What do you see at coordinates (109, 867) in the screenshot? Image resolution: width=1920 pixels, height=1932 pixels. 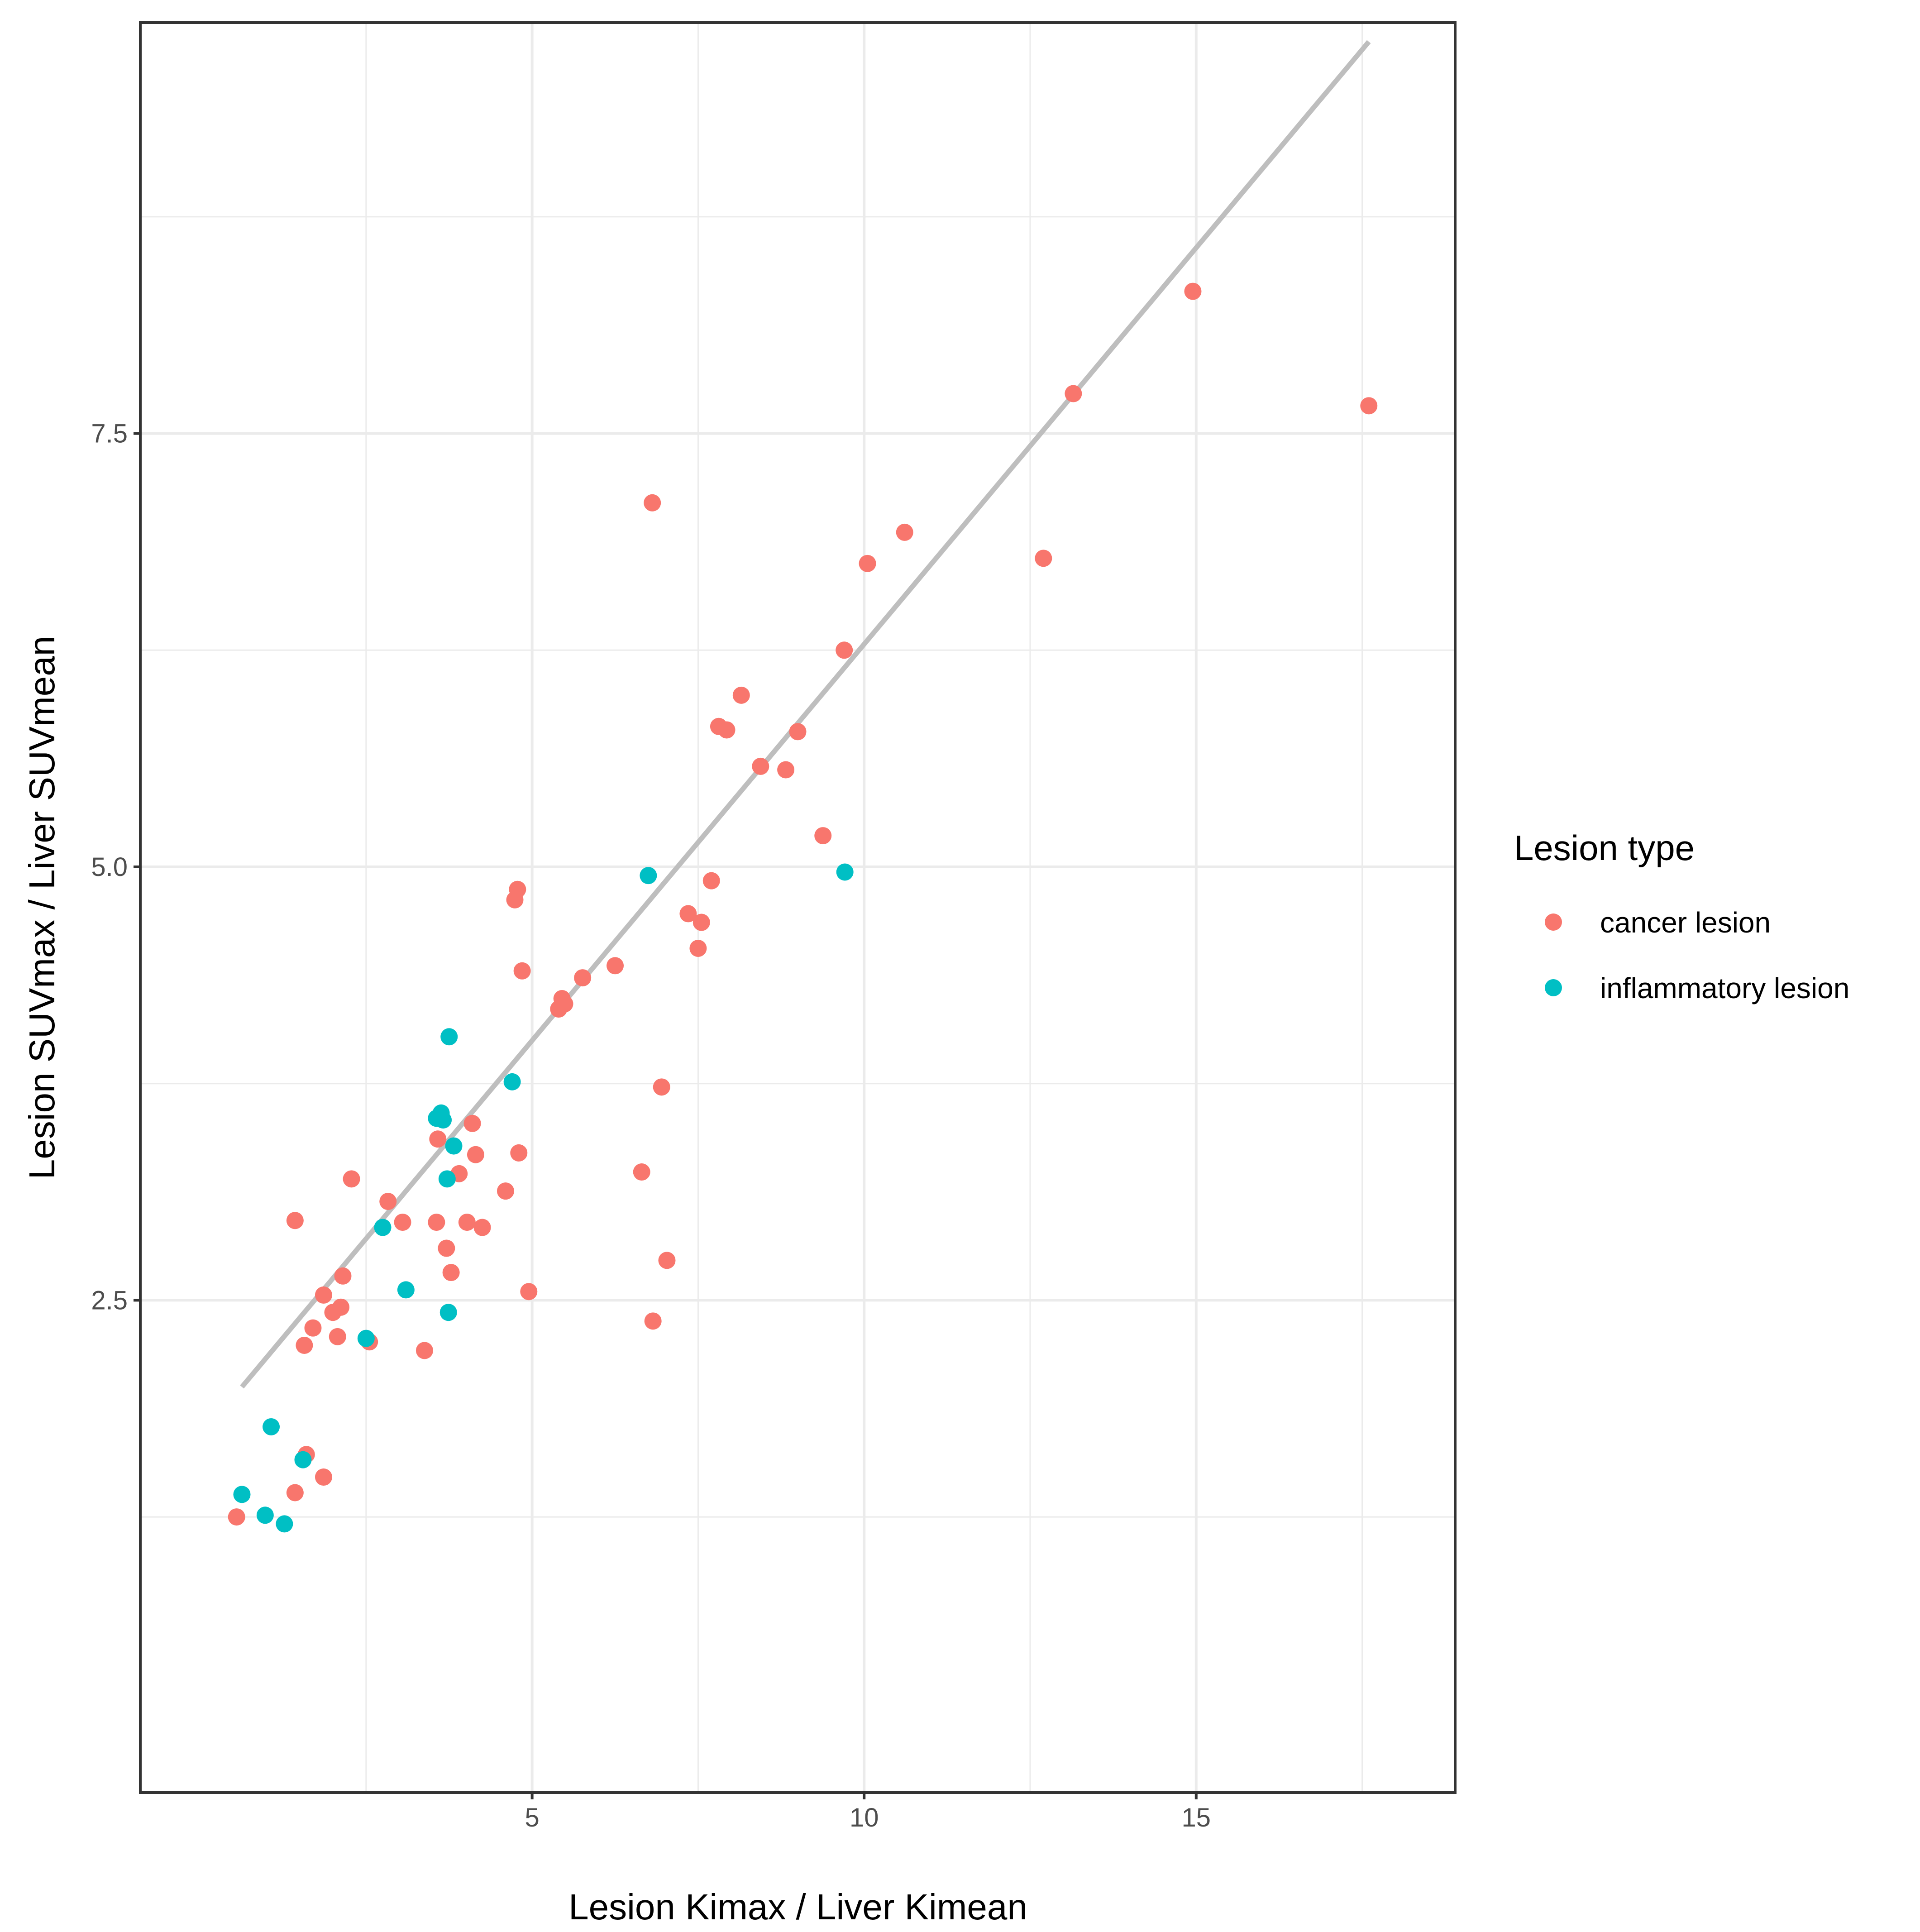 I see `y-tick-label: 5.0` at bounding box center [109, 867].